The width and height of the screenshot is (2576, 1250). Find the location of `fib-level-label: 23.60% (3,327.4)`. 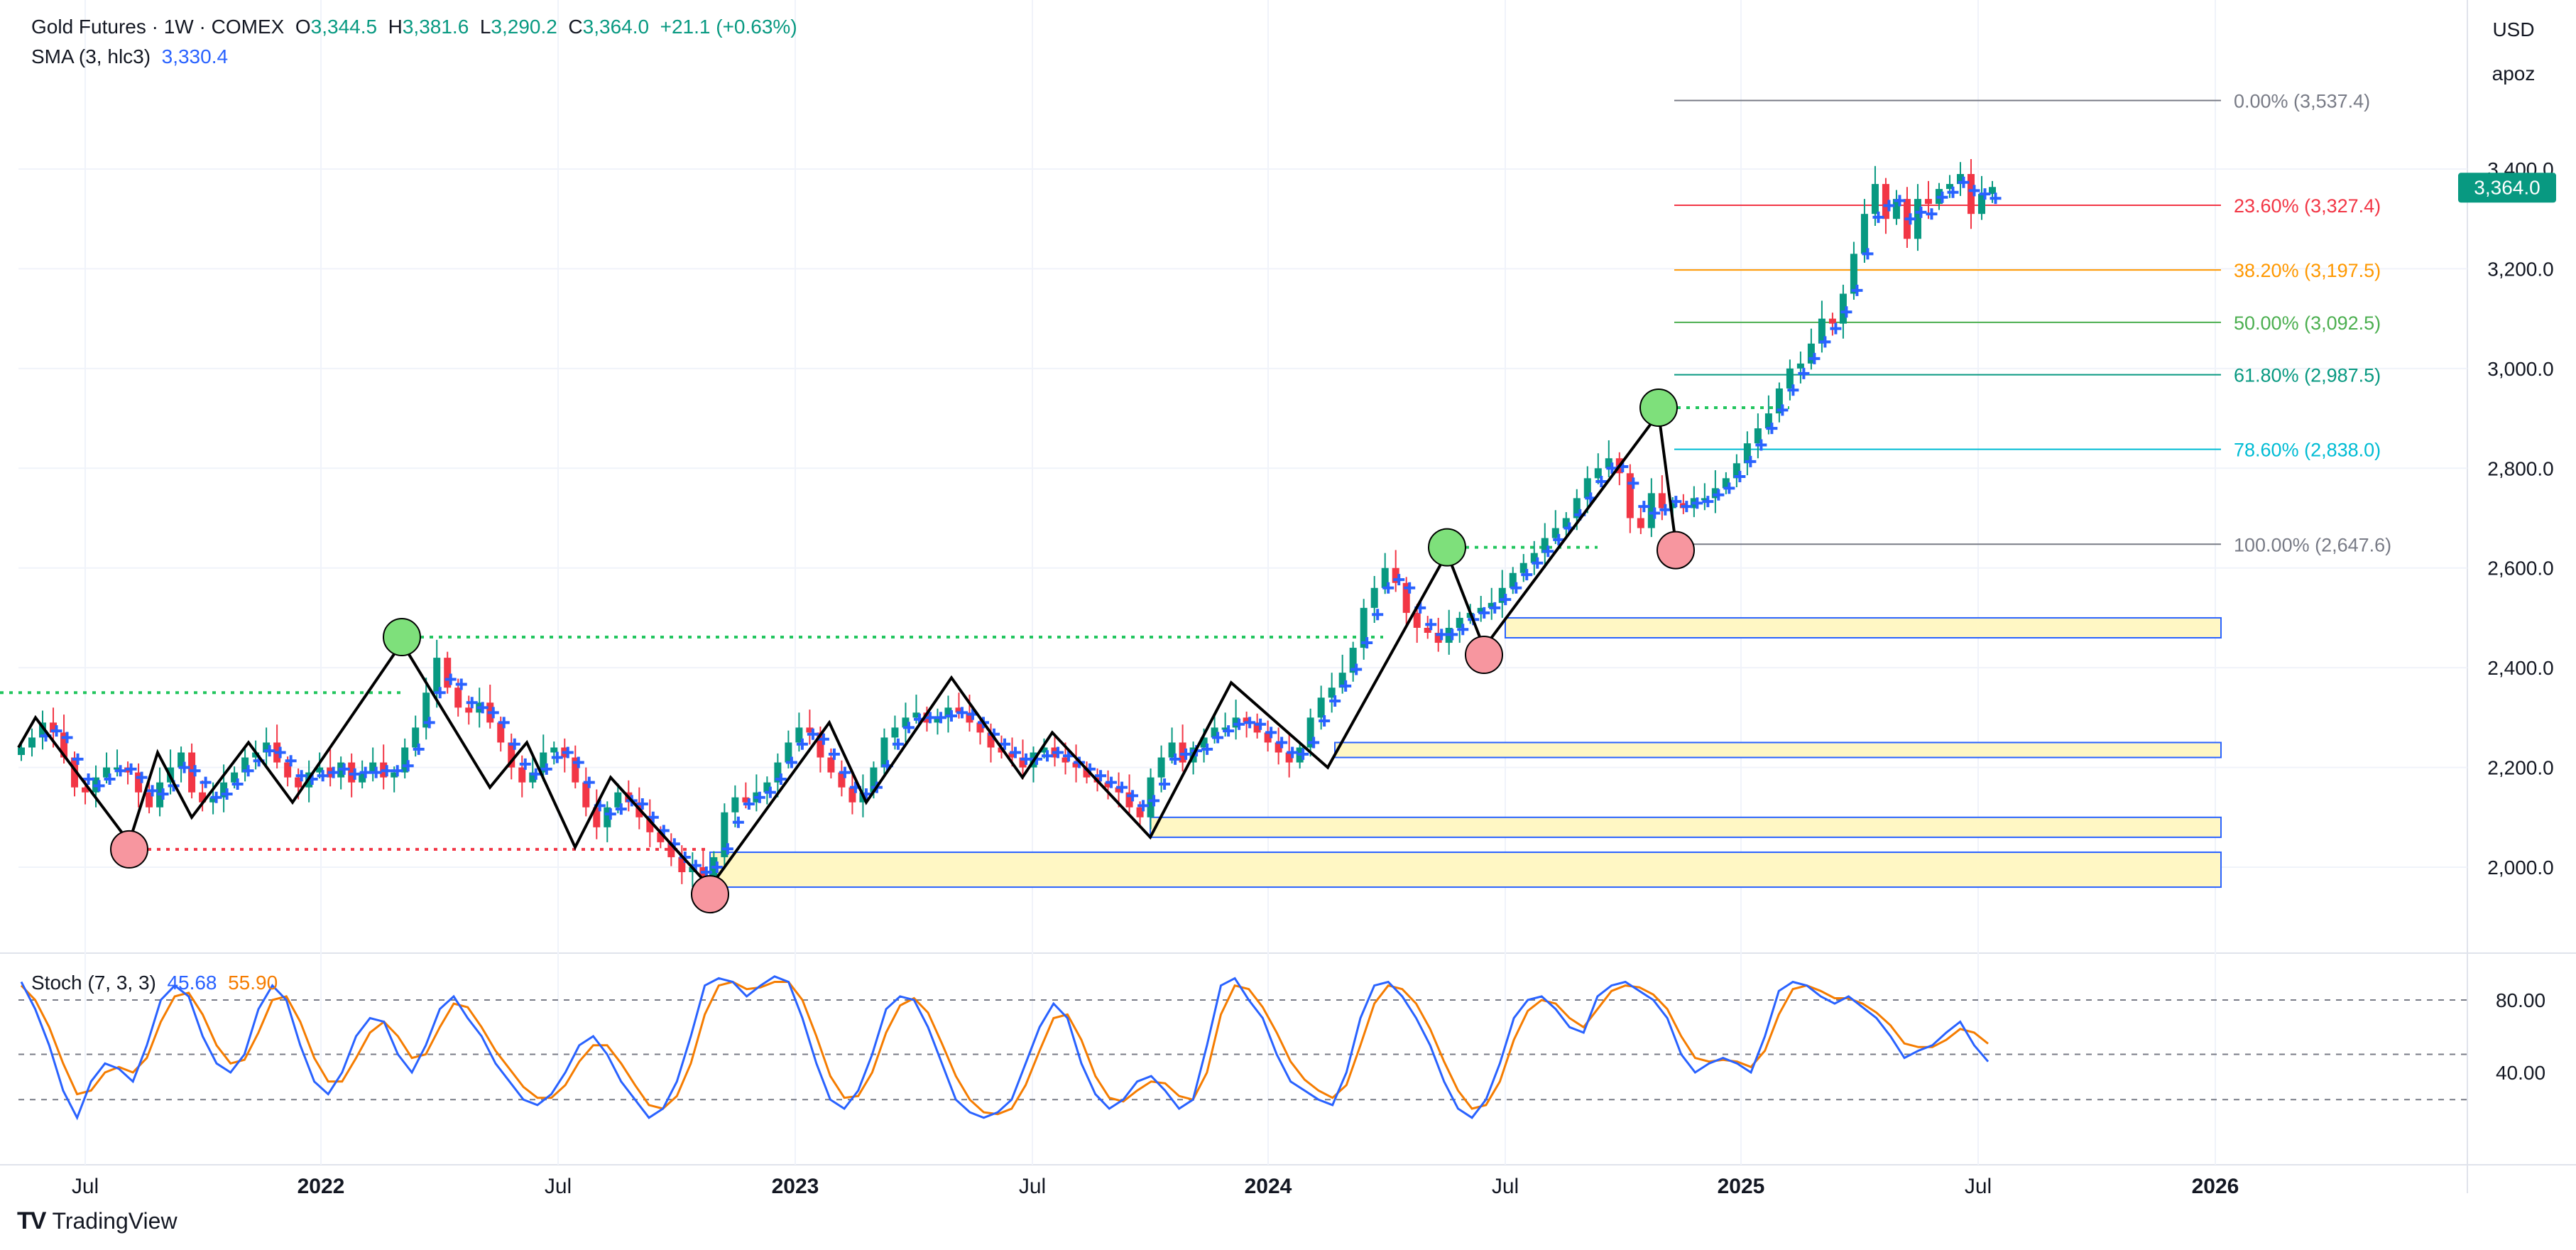

fib-level-label: 23.60% (3,327.4) is located at coordinates (2307, 206).